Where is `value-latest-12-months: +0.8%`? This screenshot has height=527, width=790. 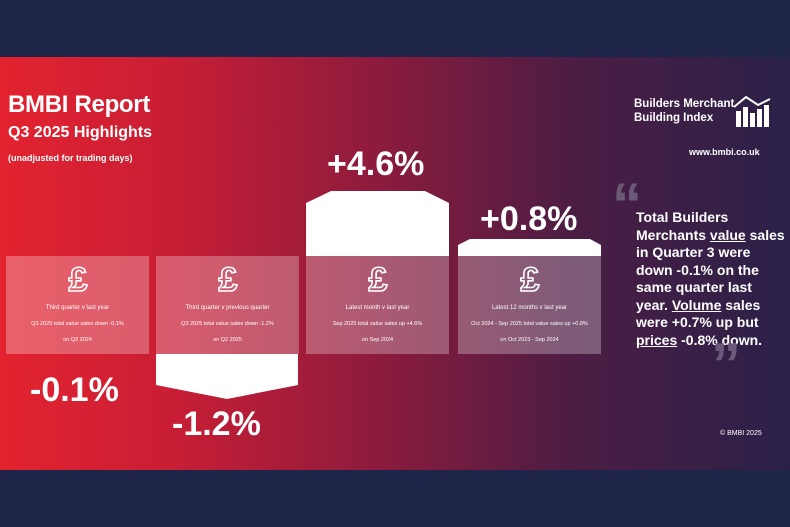 value-latest-12-months: +0.8% is located at coordinates (529, 219).